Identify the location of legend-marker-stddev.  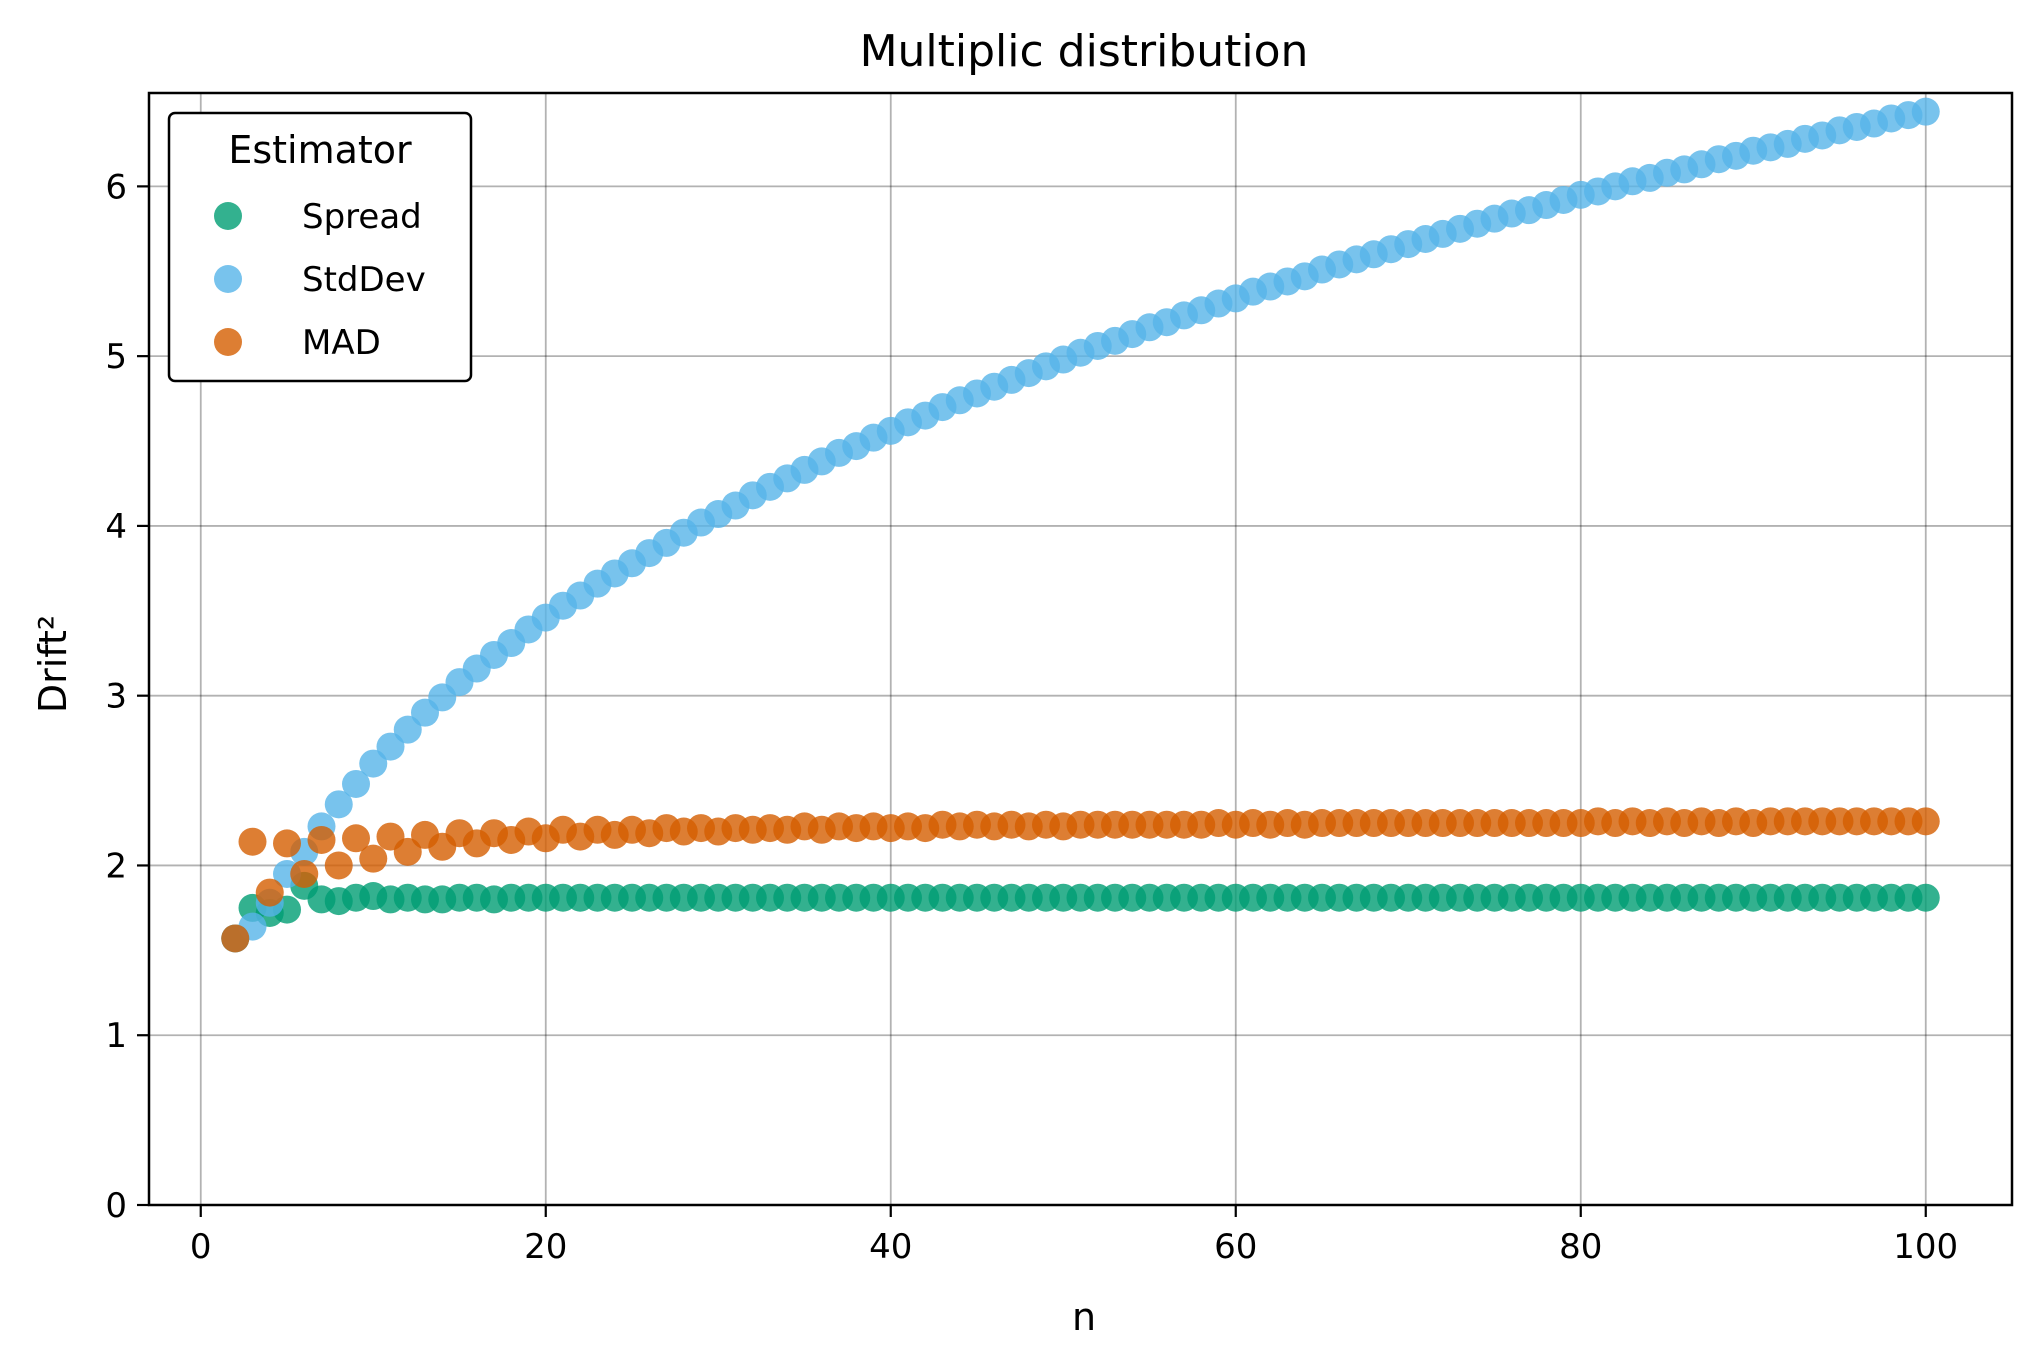
(228, 279).